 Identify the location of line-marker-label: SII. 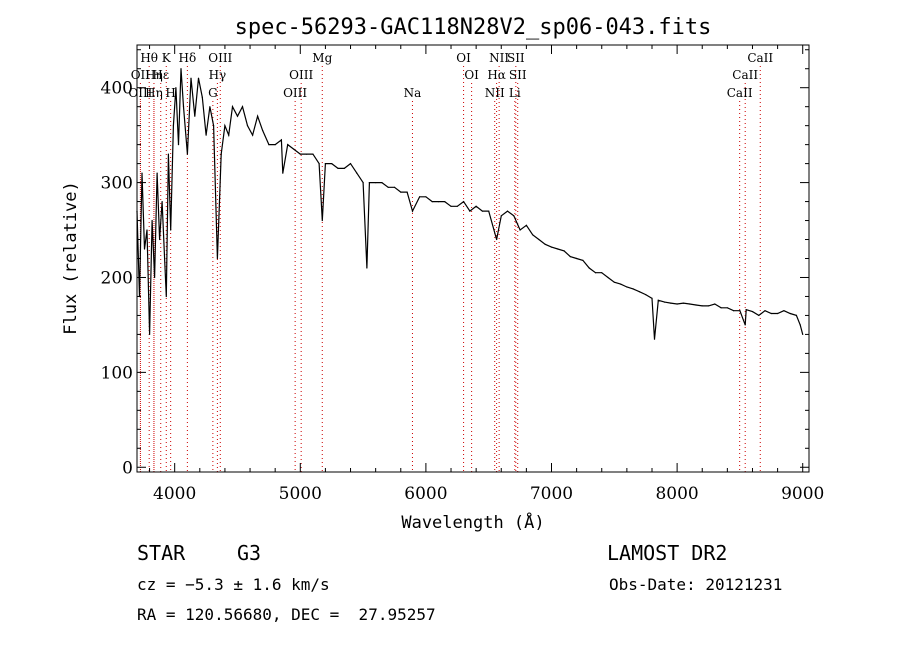
(516, 58).